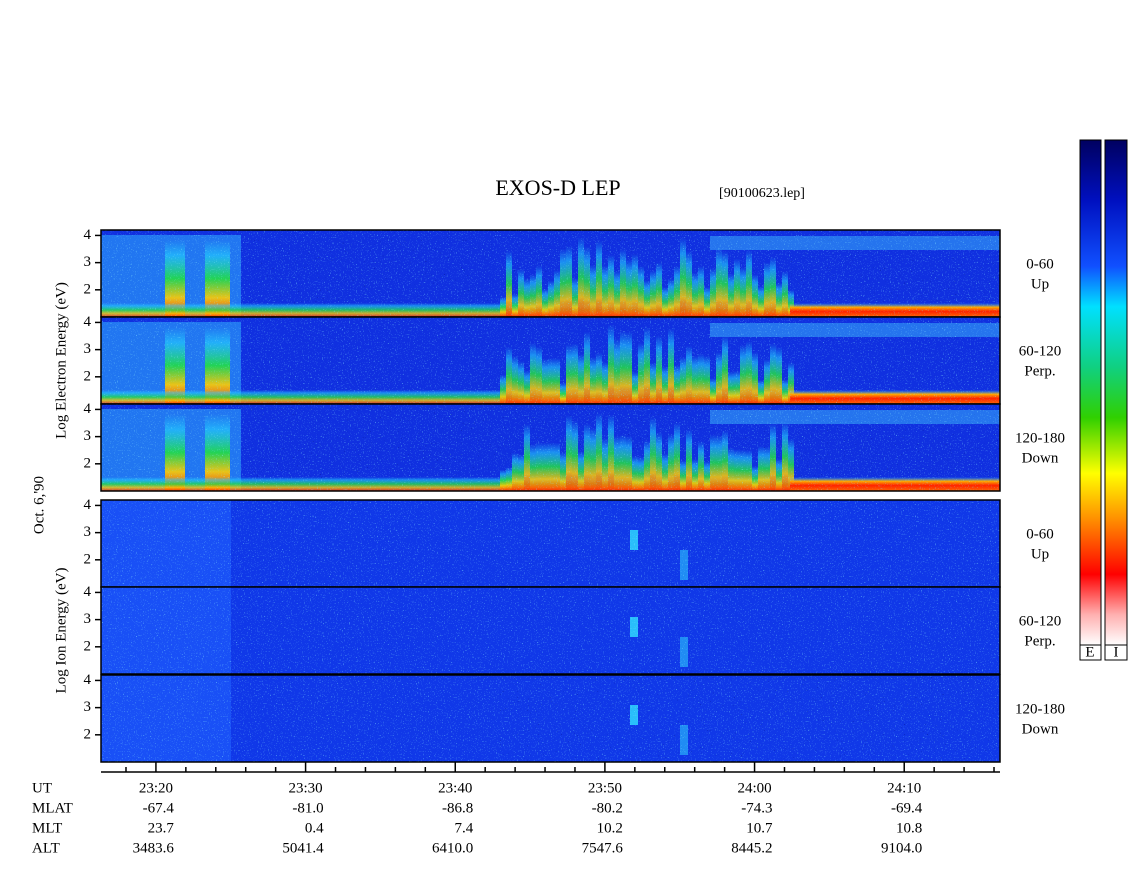  I want to click on row-value: -74.3, so click(756, 808).